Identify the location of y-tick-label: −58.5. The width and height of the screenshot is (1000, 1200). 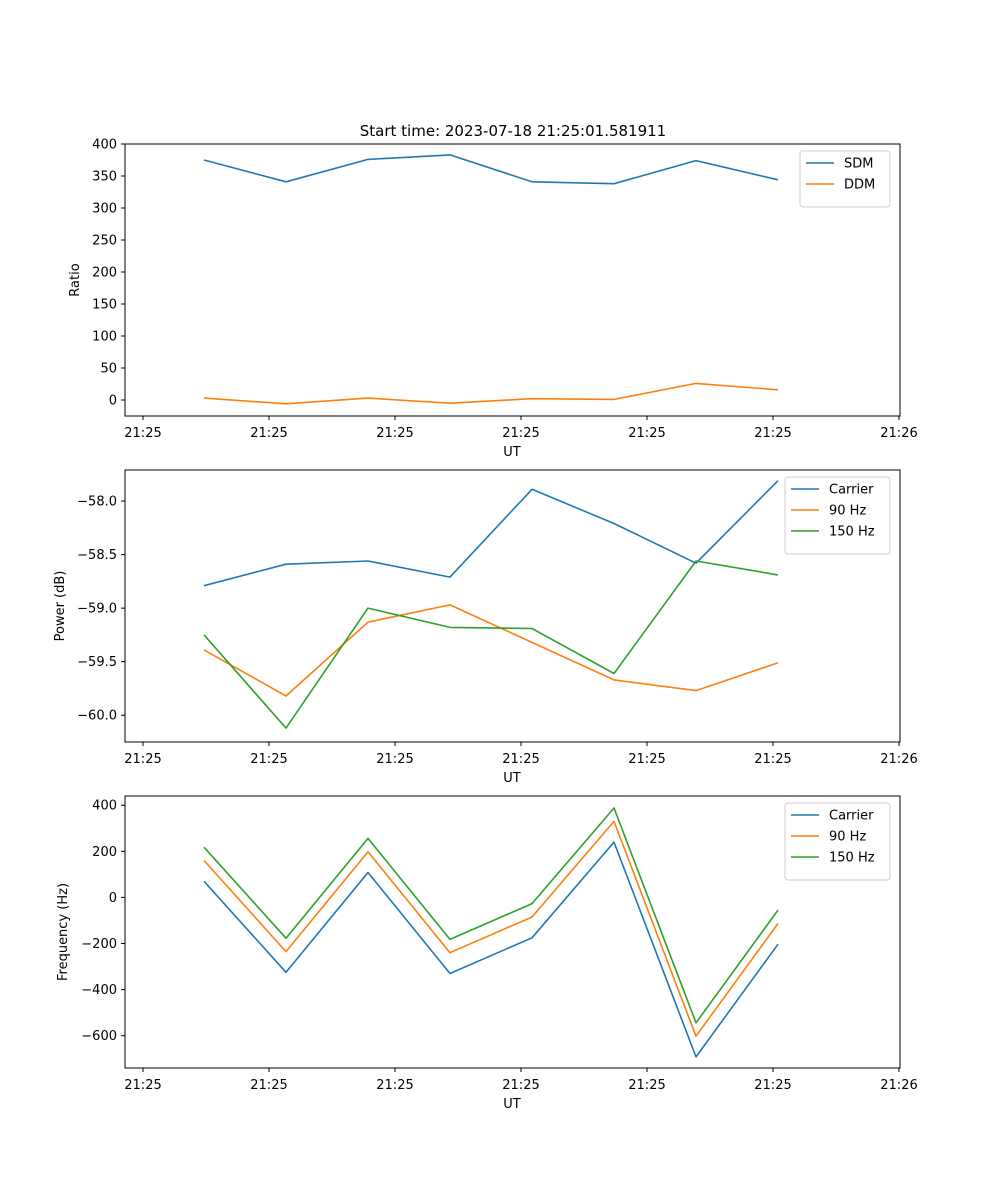
(97, 555).